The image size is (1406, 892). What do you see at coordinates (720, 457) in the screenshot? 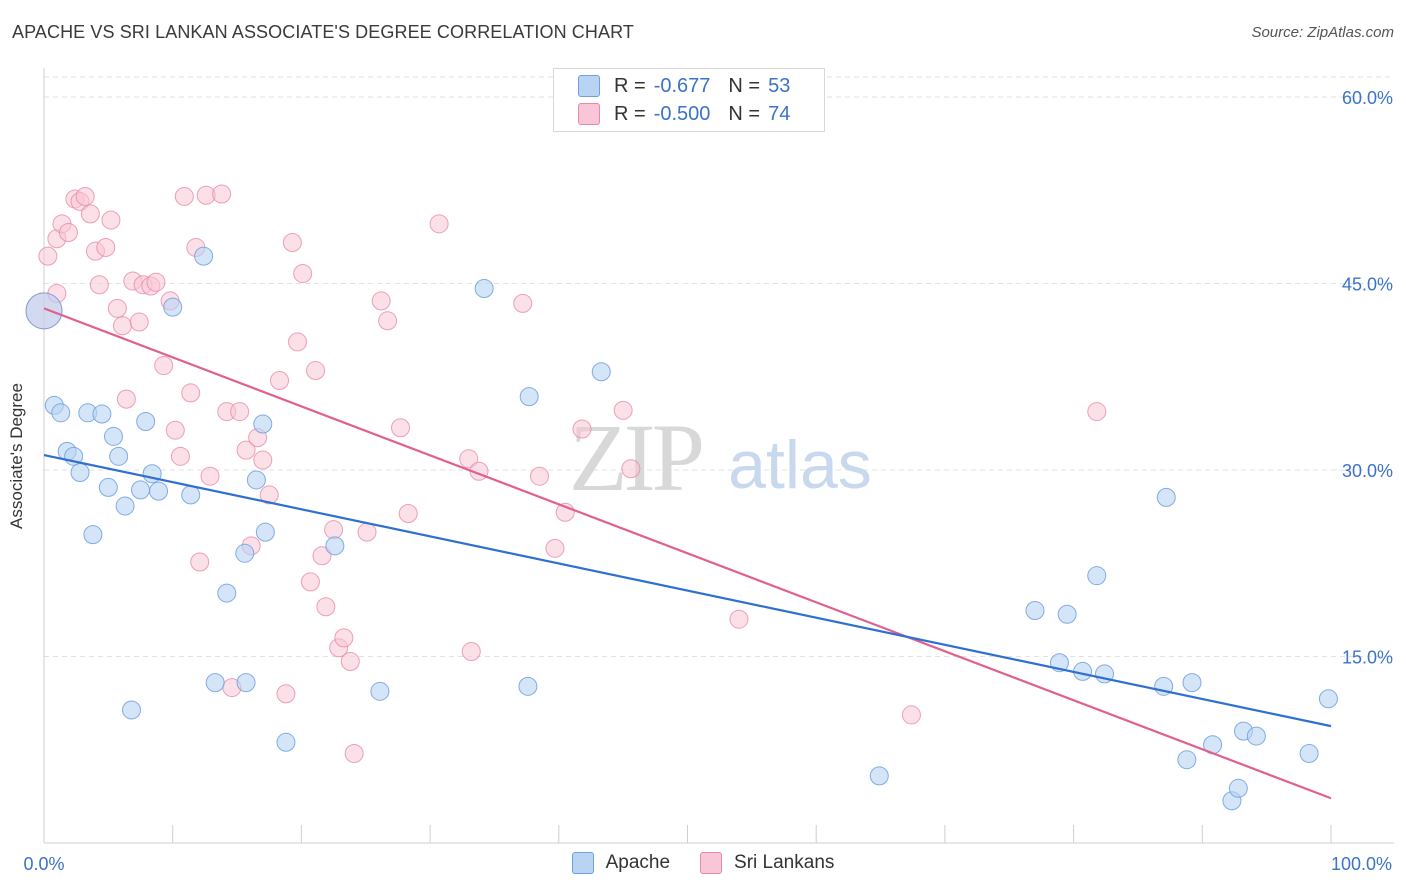
I see `watermark: ZIP atlas` at bounding box center [720, 457].